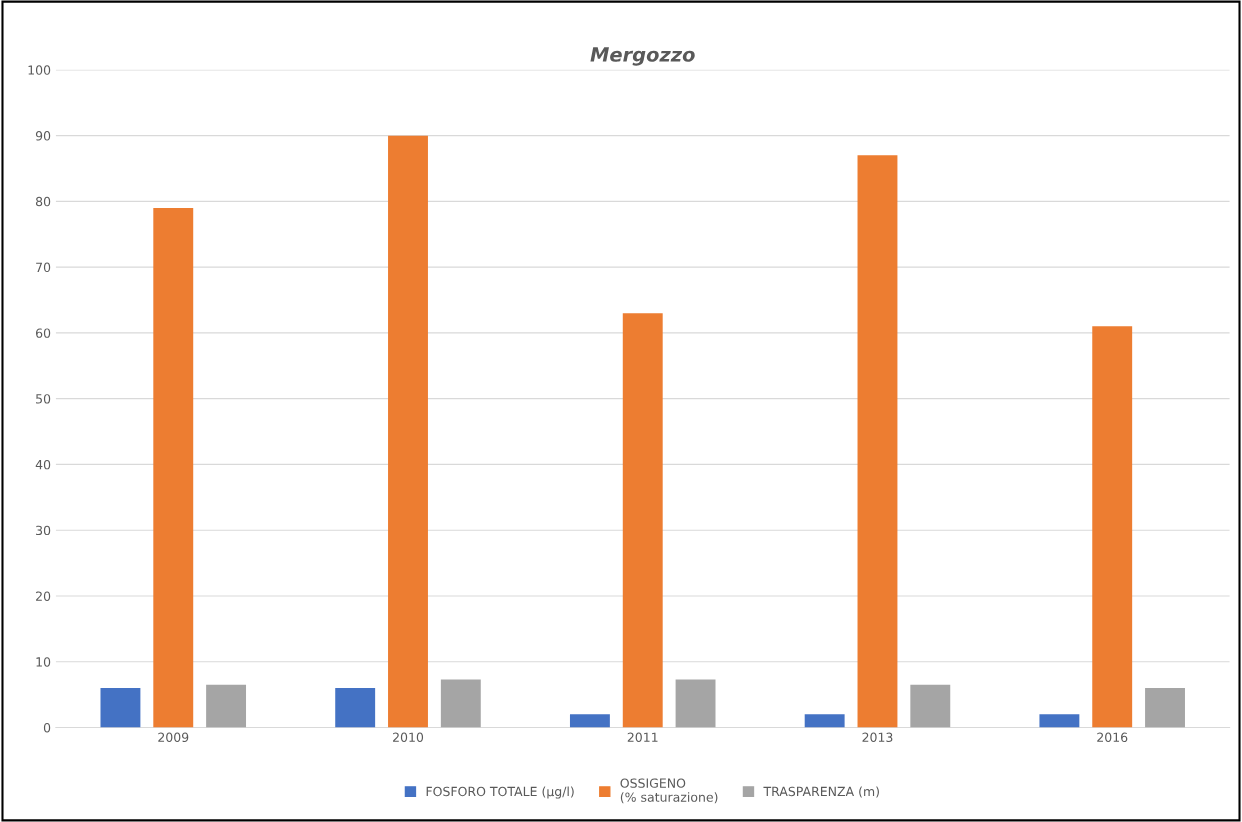 The image size is (1242, 822). What do you see at coordinates (43, 267) in the screenshot?
I see `y-tick-label: 70` at bounding box center [43, 267].